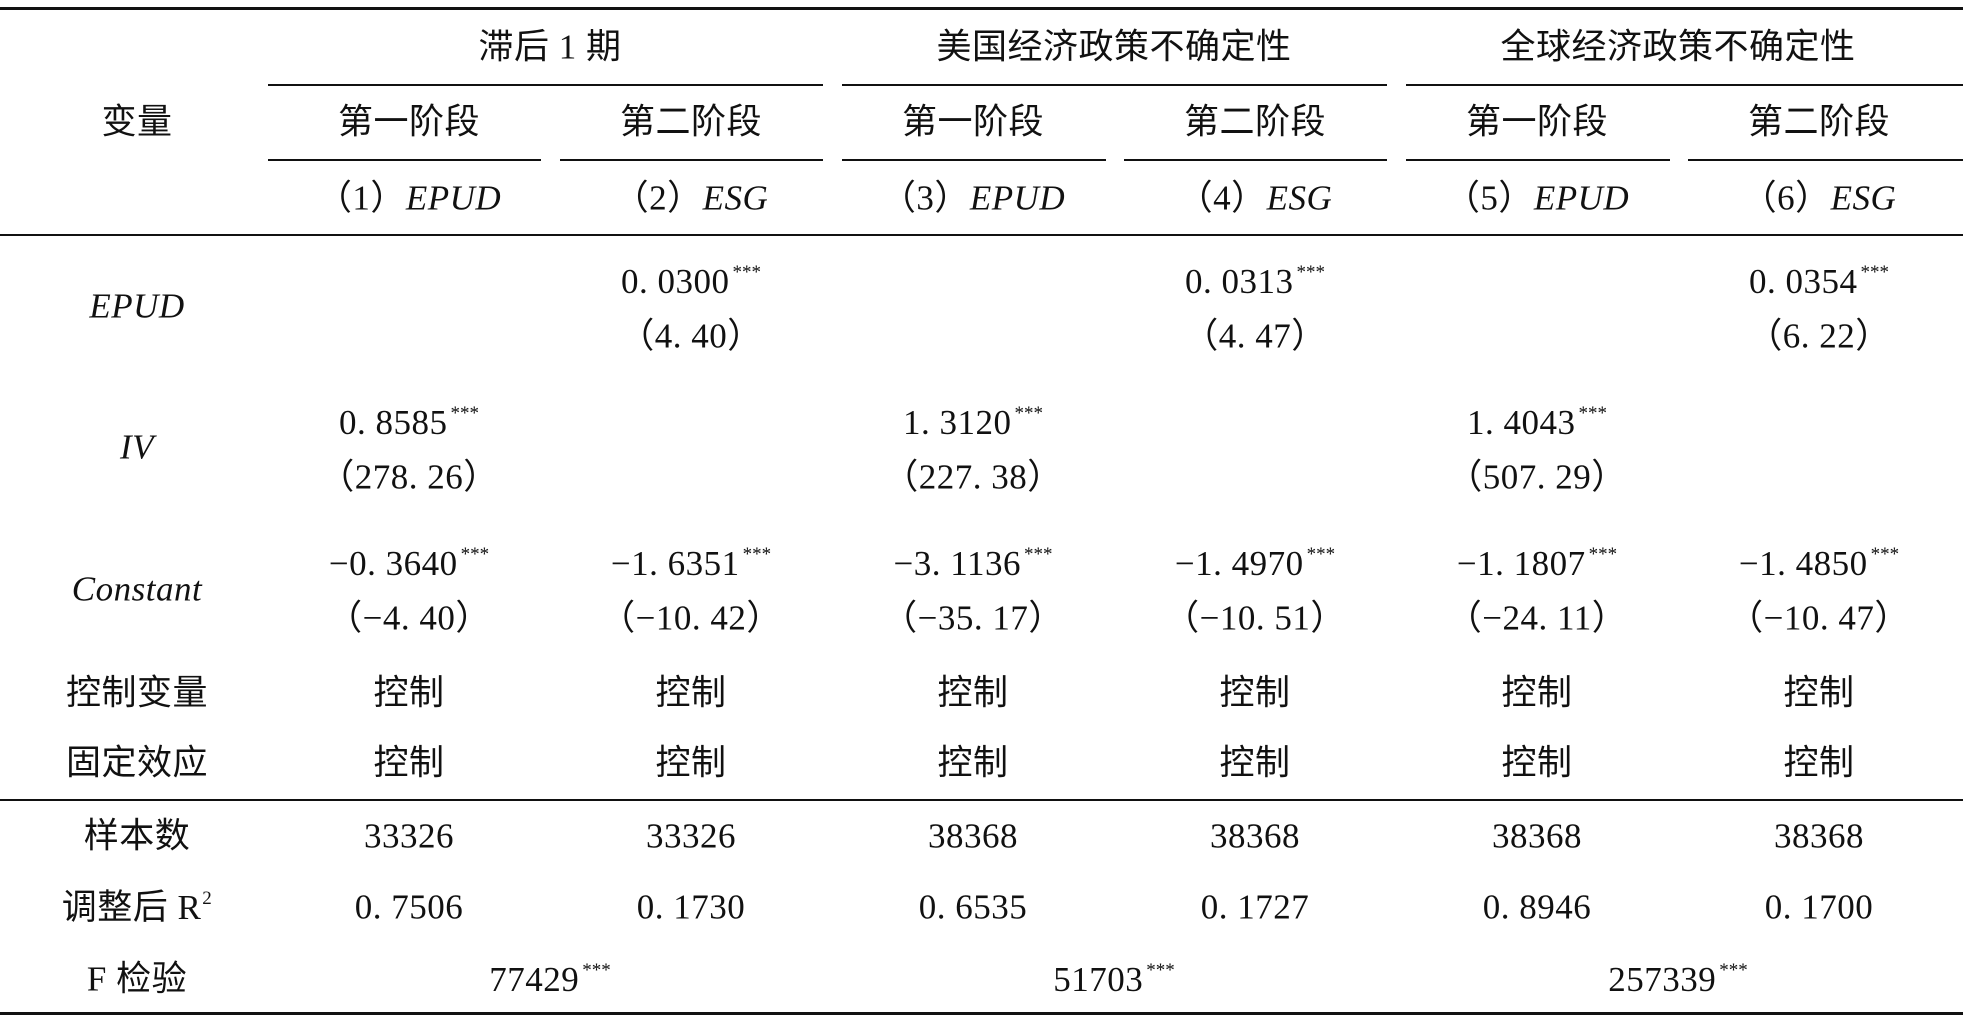  What do you see at coordinates (1537, 618) in the screenshot?
I see `t-statistic: （−24. 11）` at bounding box center [1537, 618].